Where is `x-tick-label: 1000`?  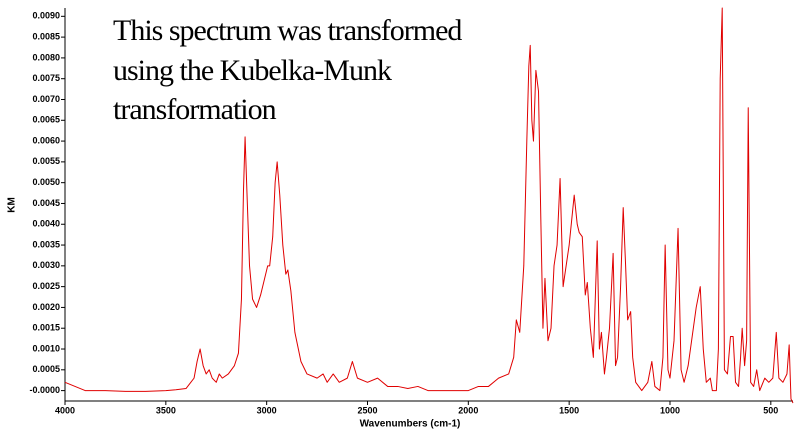 x-tick-label: 1000 is located at coordinates (670, 410).